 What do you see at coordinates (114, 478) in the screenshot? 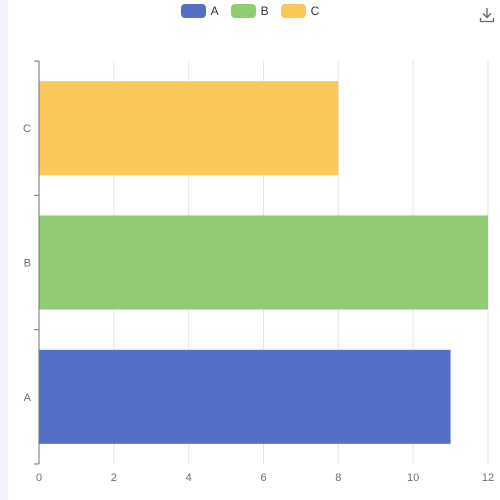
I see `x-tick-label-1: 2` at bounding box center [114, 478].